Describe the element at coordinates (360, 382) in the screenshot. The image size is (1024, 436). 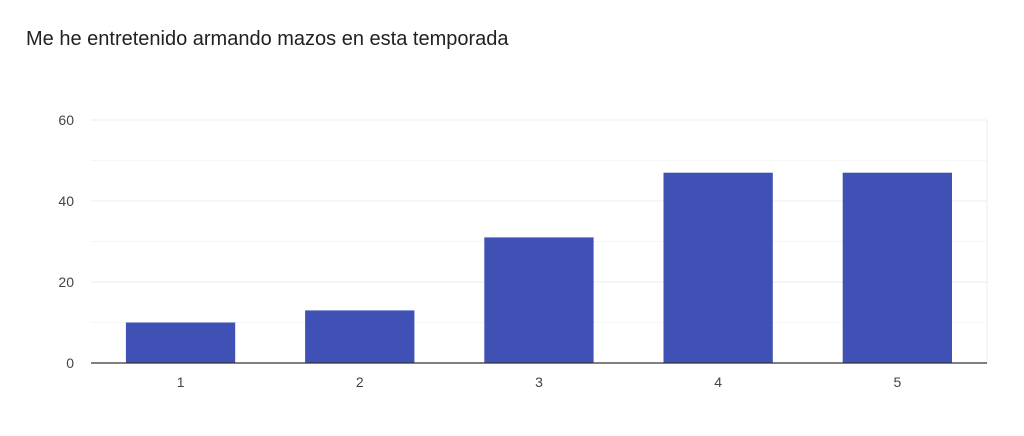
I see `x-tick-label: 2` at that location.